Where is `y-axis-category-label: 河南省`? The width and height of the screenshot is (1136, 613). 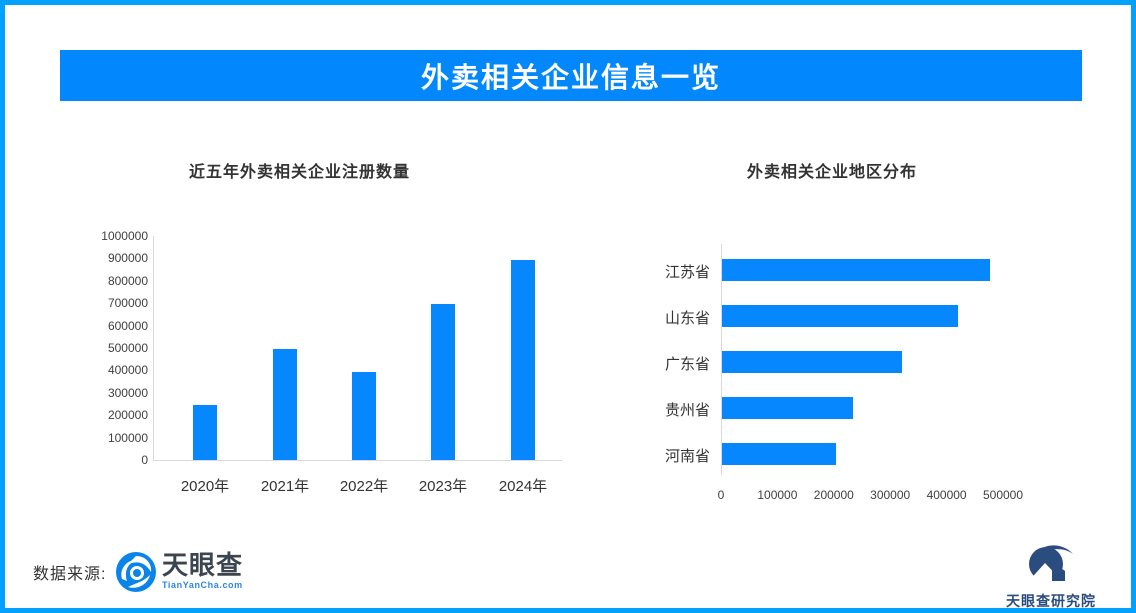
y-axis-category-label: 河南省 is located at coordinates (687, 456).